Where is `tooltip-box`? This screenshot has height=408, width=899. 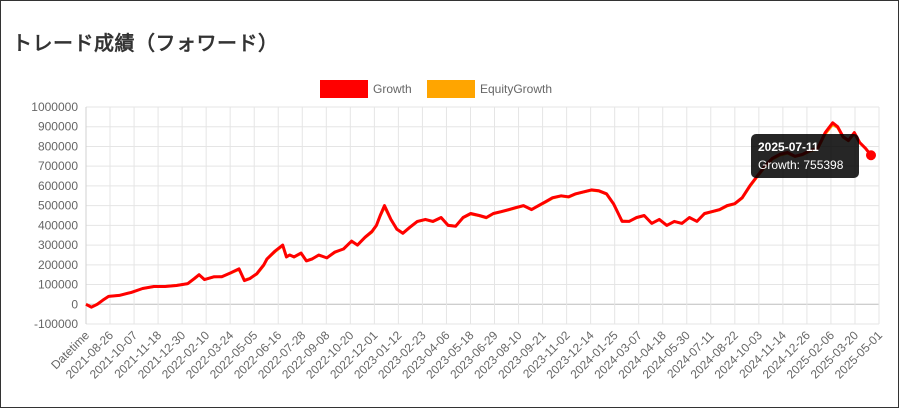 tooltip-box is located at coordinates (805, 156).